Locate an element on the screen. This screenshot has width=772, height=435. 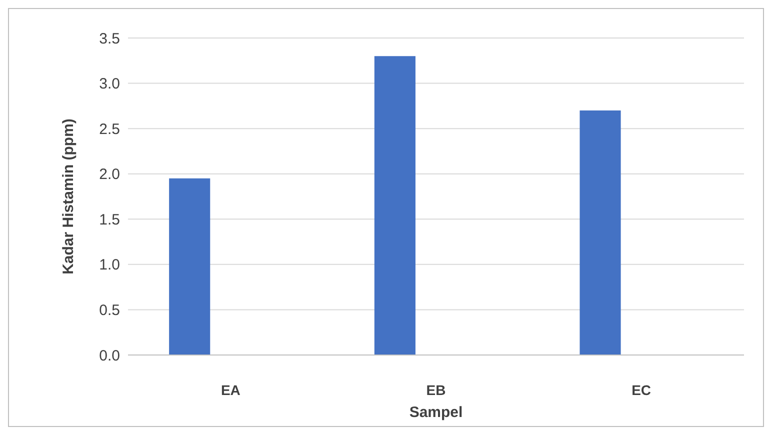
y-tick-label: 2.0 is located at coordinates (109, 175).